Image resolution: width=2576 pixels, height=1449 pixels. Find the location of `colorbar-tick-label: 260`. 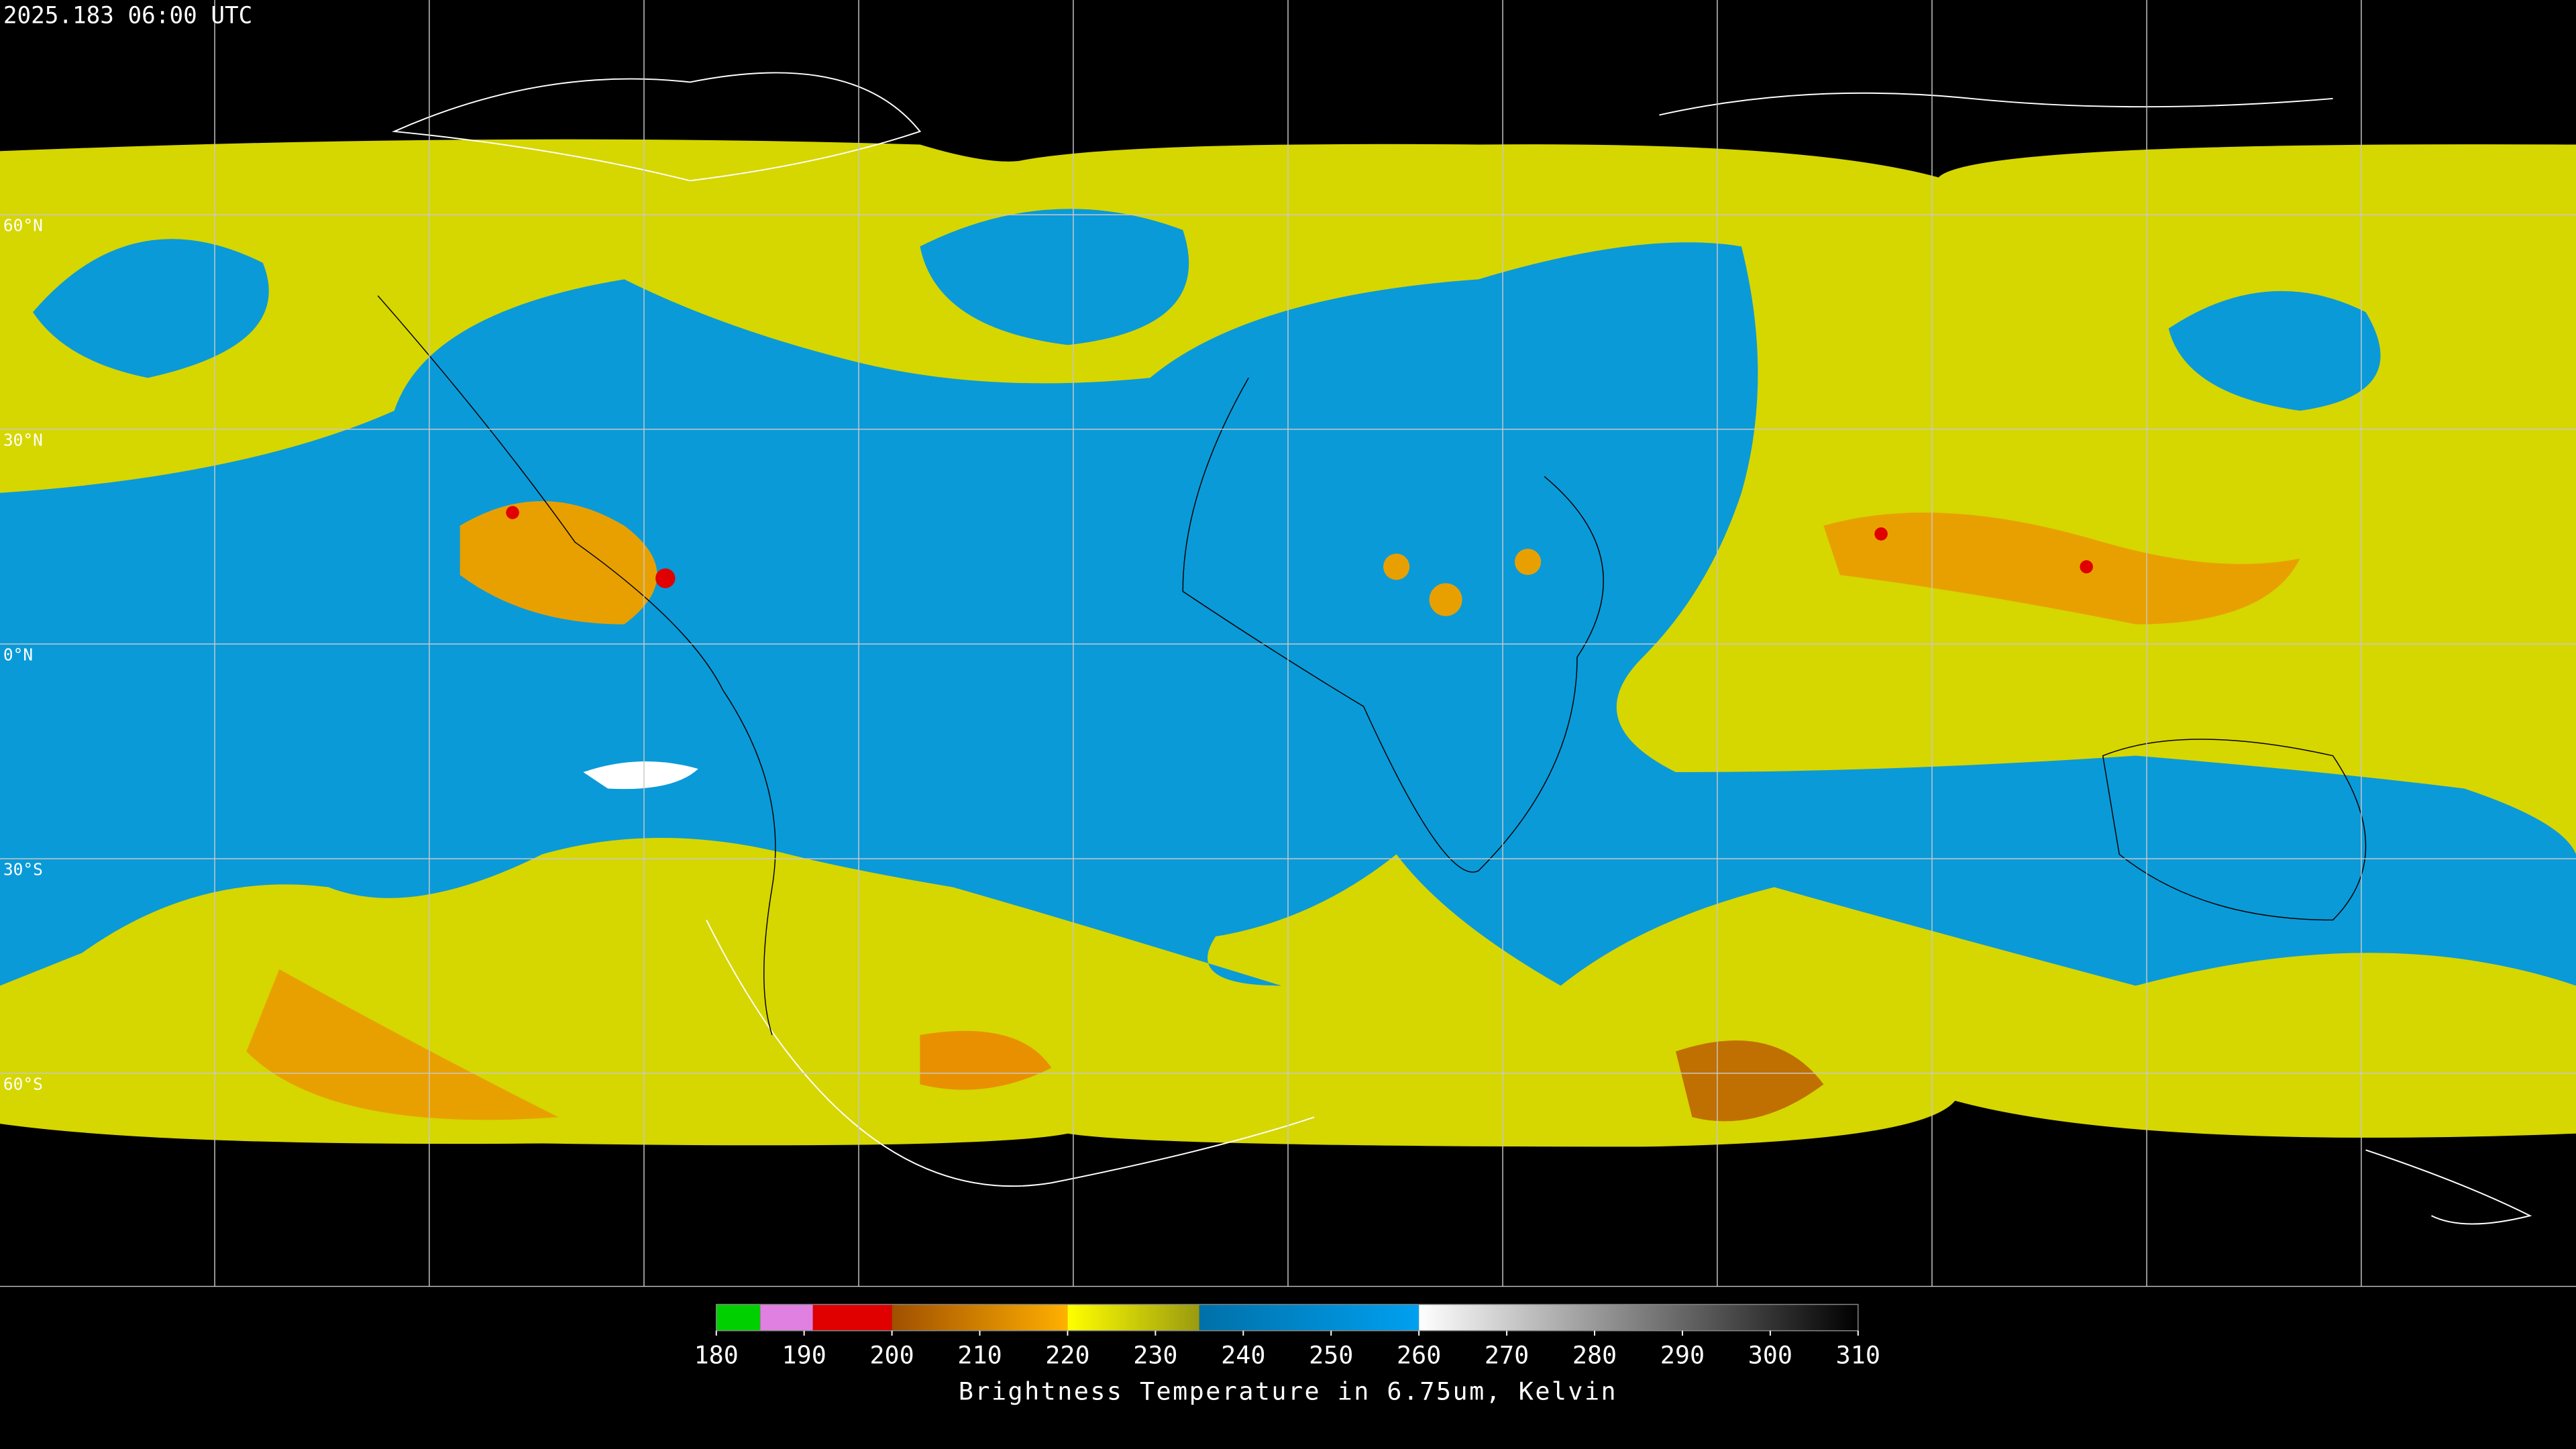

colorbar-tick-label: 260 is located at coordinates (1419, 1355).